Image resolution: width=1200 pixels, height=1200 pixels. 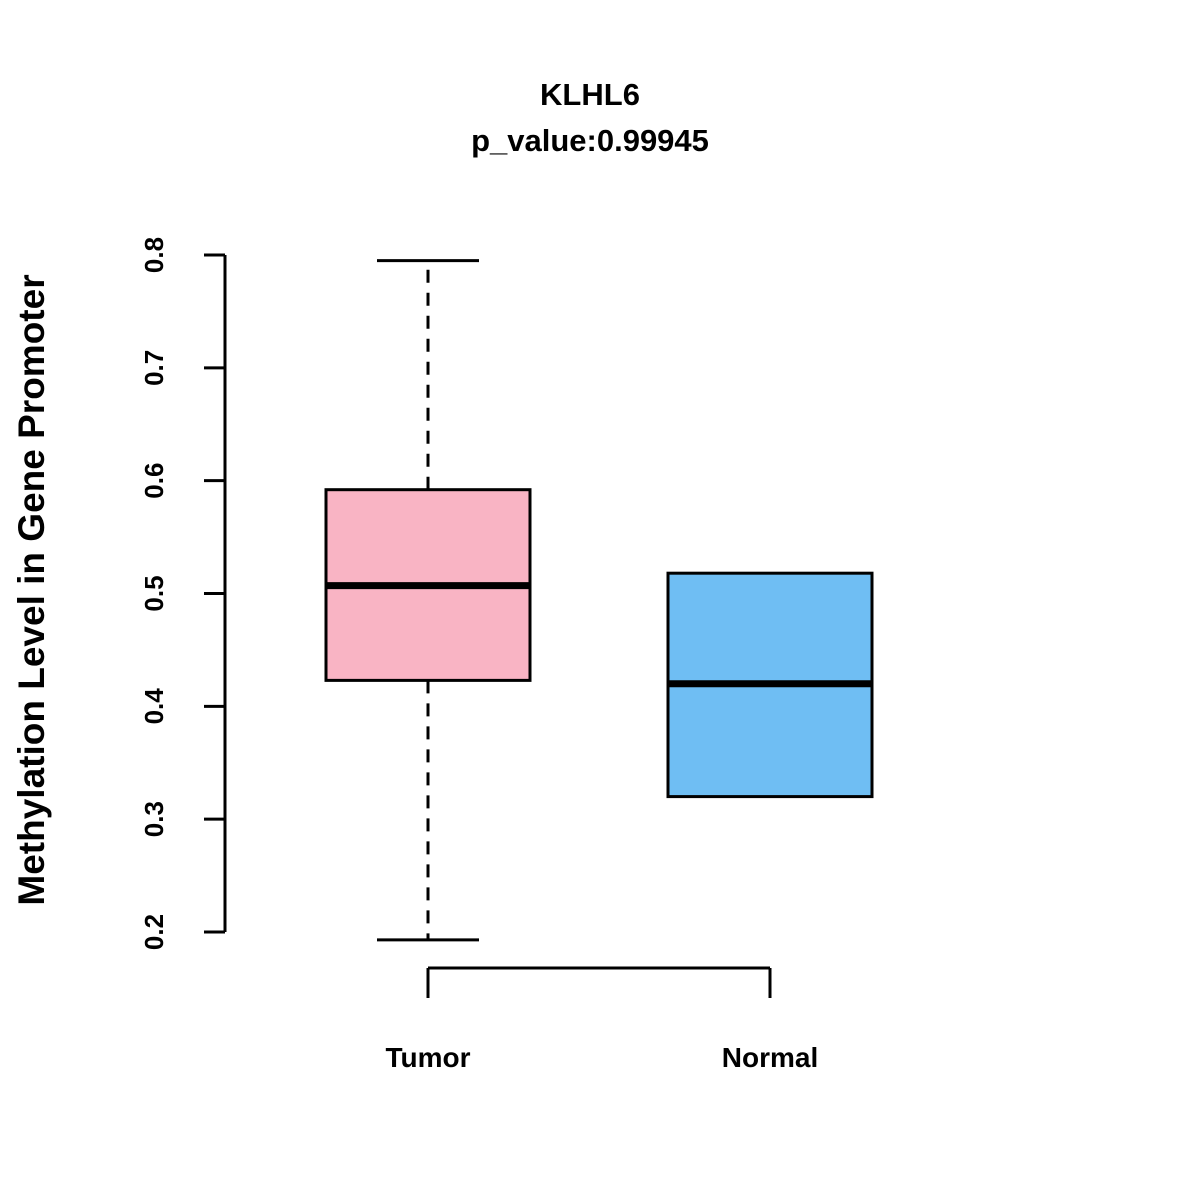 I want to click on y-tick-label: 0.4, so click(x=154, y=706).